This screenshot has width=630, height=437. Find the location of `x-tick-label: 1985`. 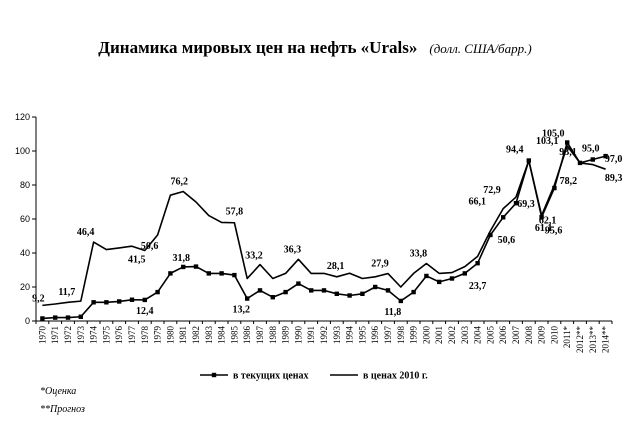

x-tick-label: 1985 is located at coordinates (234, 335).